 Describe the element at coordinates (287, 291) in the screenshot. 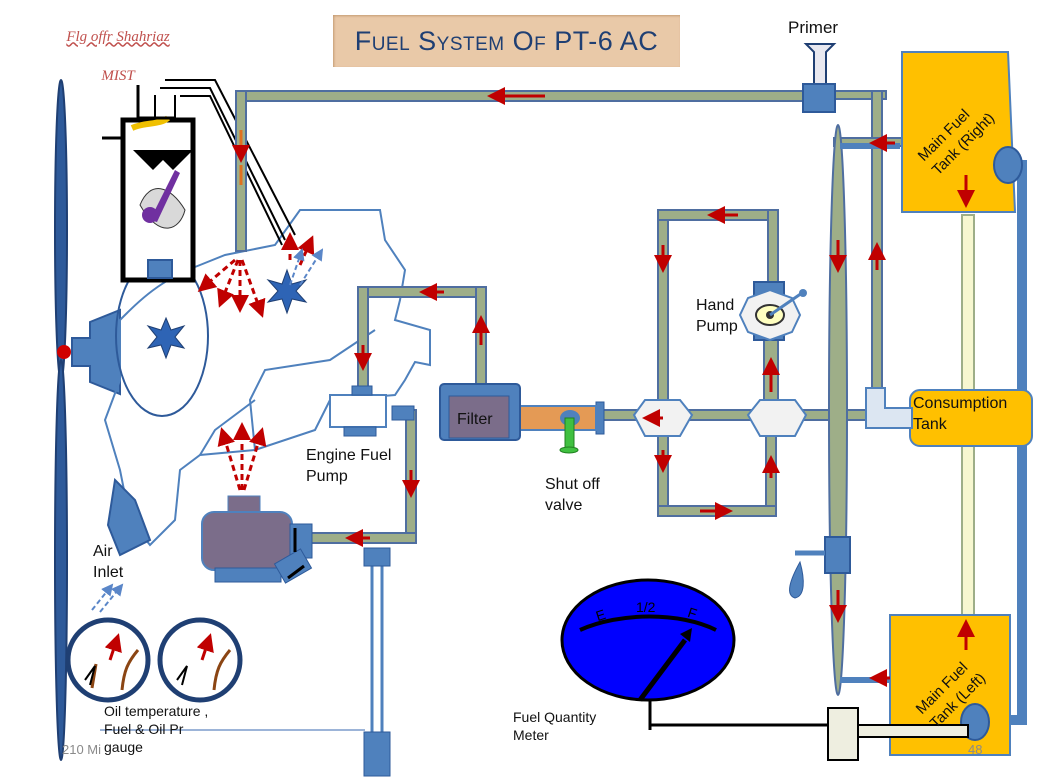

I see `combustion-burst` at that location.